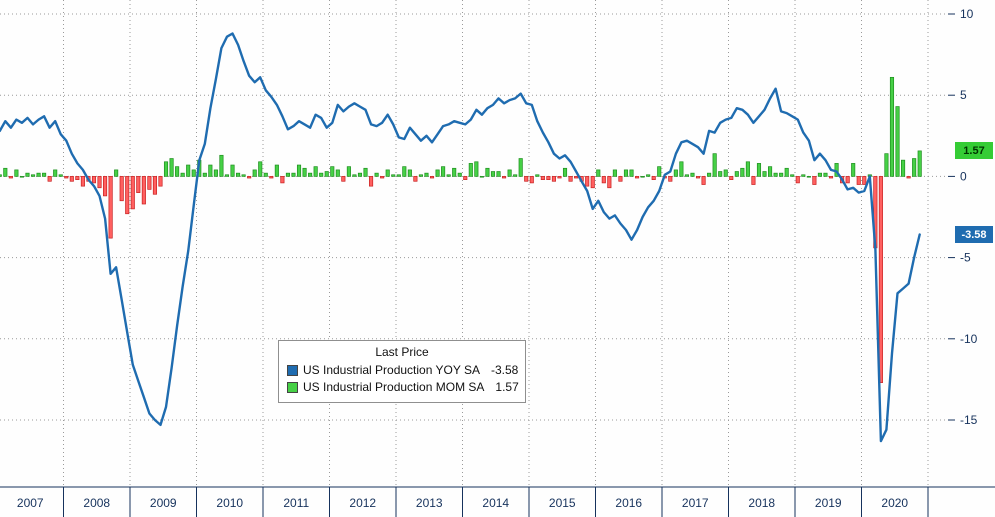 The height and width of the screenshot is (517, 995). What do you see at coordinates (229, 503) in the screenshot?
I see `x-year-label: 2010` at bounding box center [229, 503].